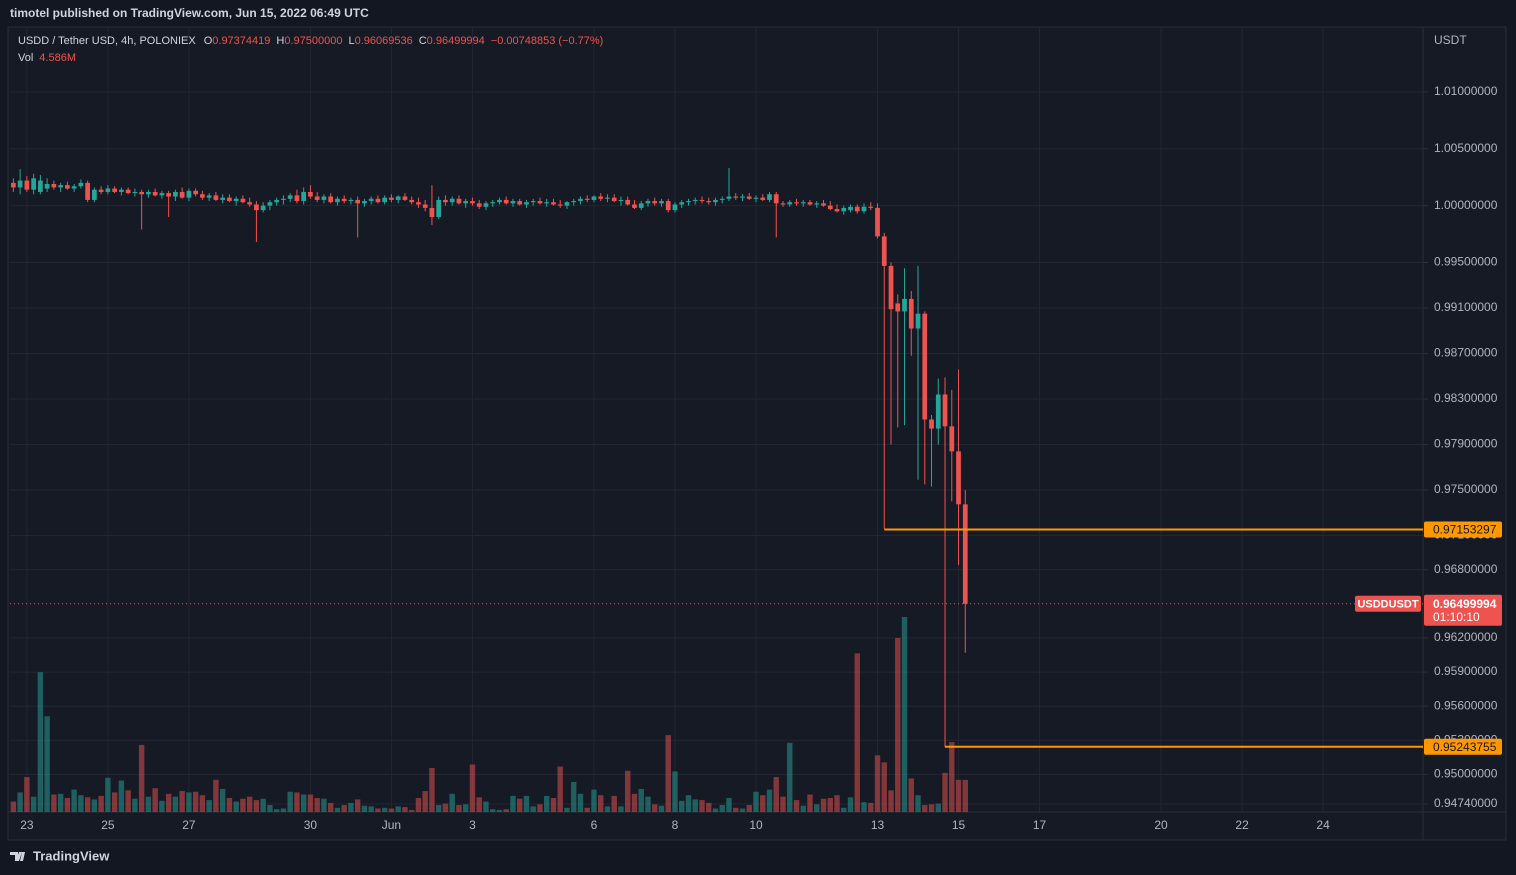 The image size is (1516, 875). Describe the element at coordinates (1466, 262) in the screenshot. I see `y-tick-label: 0.99500000` at that location.